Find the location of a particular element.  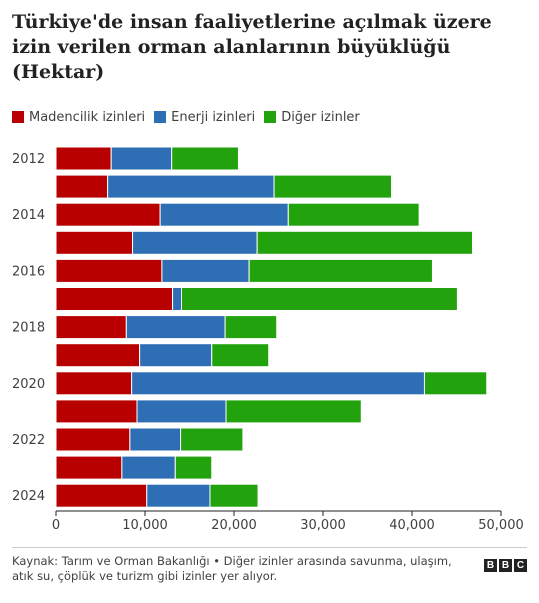

bar-segment-mining-2012 is located at coordinates (83, 158).